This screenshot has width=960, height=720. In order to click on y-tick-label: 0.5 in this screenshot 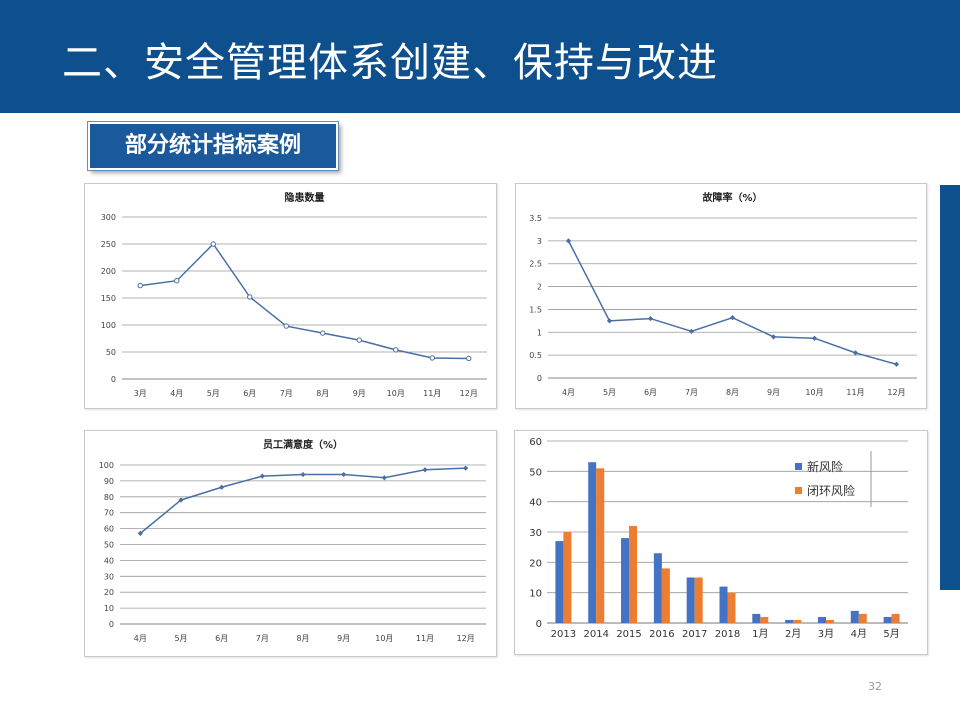, I will do `click(535, 355)`.